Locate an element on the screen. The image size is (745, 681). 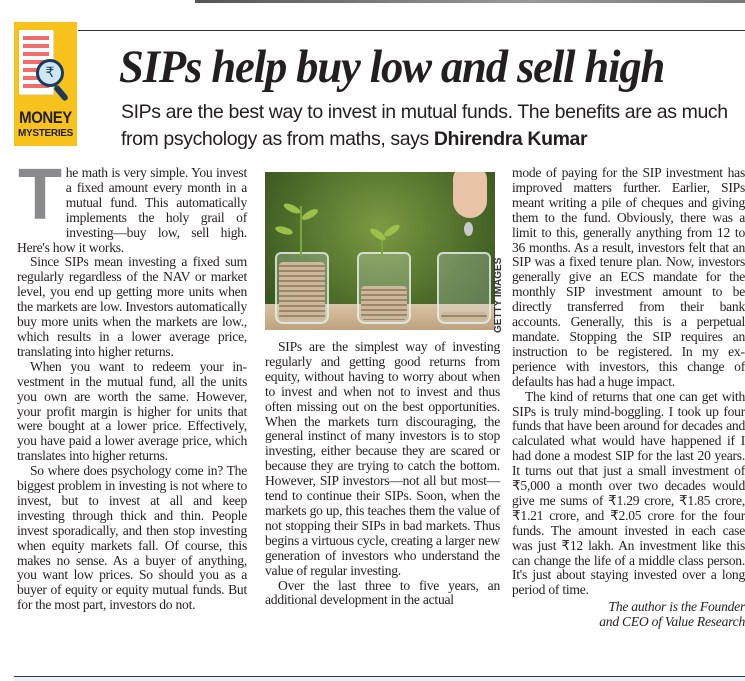
header-rule is located at coordinates (411, 30).